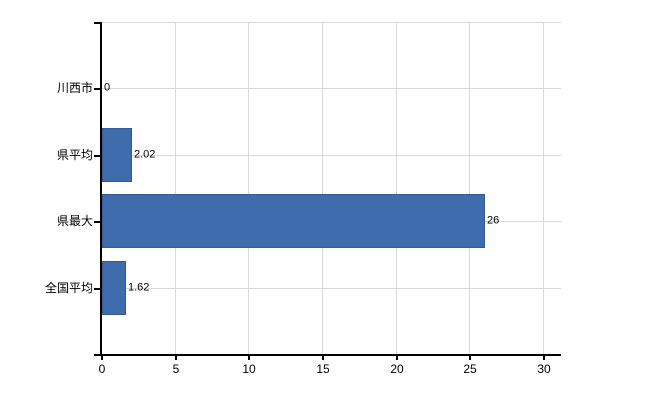  I want to click on x-tick-label: 10, so click(249, 369).